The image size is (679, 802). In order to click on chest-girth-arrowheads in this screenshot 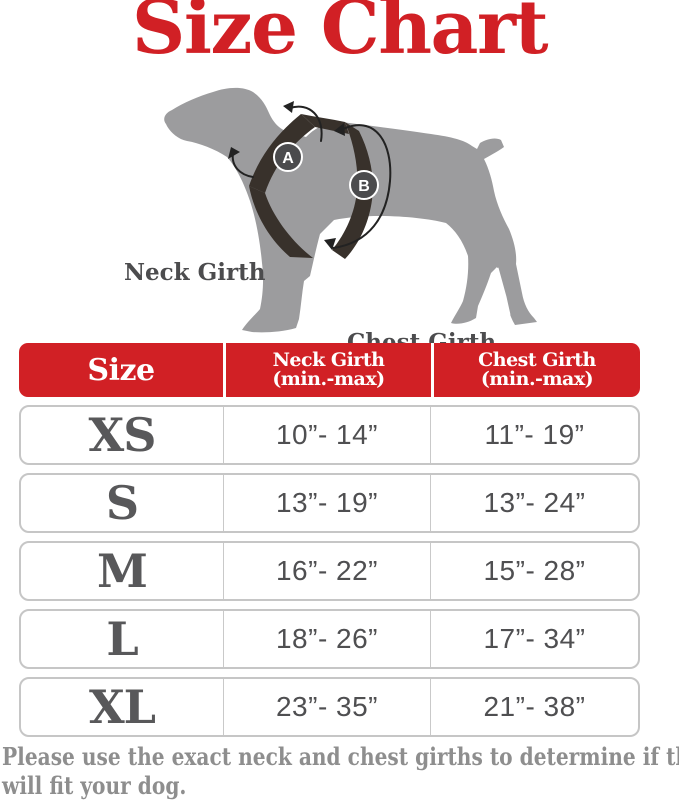, I will do `click(334, 186)`.